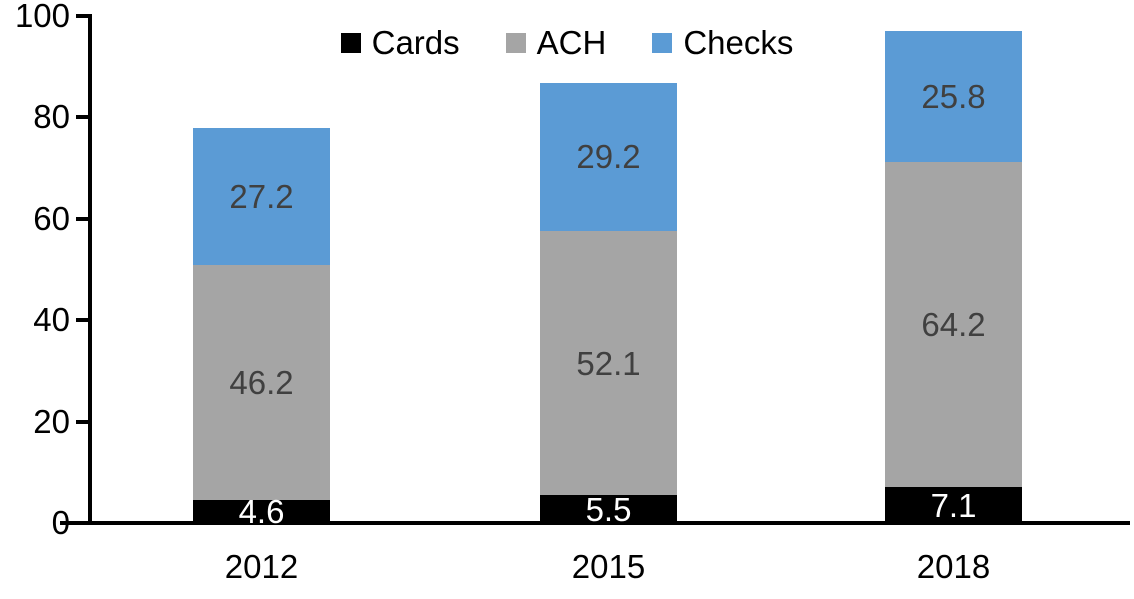  I want to click on data-label-ach-2018: 64.2, so click(953, 324).